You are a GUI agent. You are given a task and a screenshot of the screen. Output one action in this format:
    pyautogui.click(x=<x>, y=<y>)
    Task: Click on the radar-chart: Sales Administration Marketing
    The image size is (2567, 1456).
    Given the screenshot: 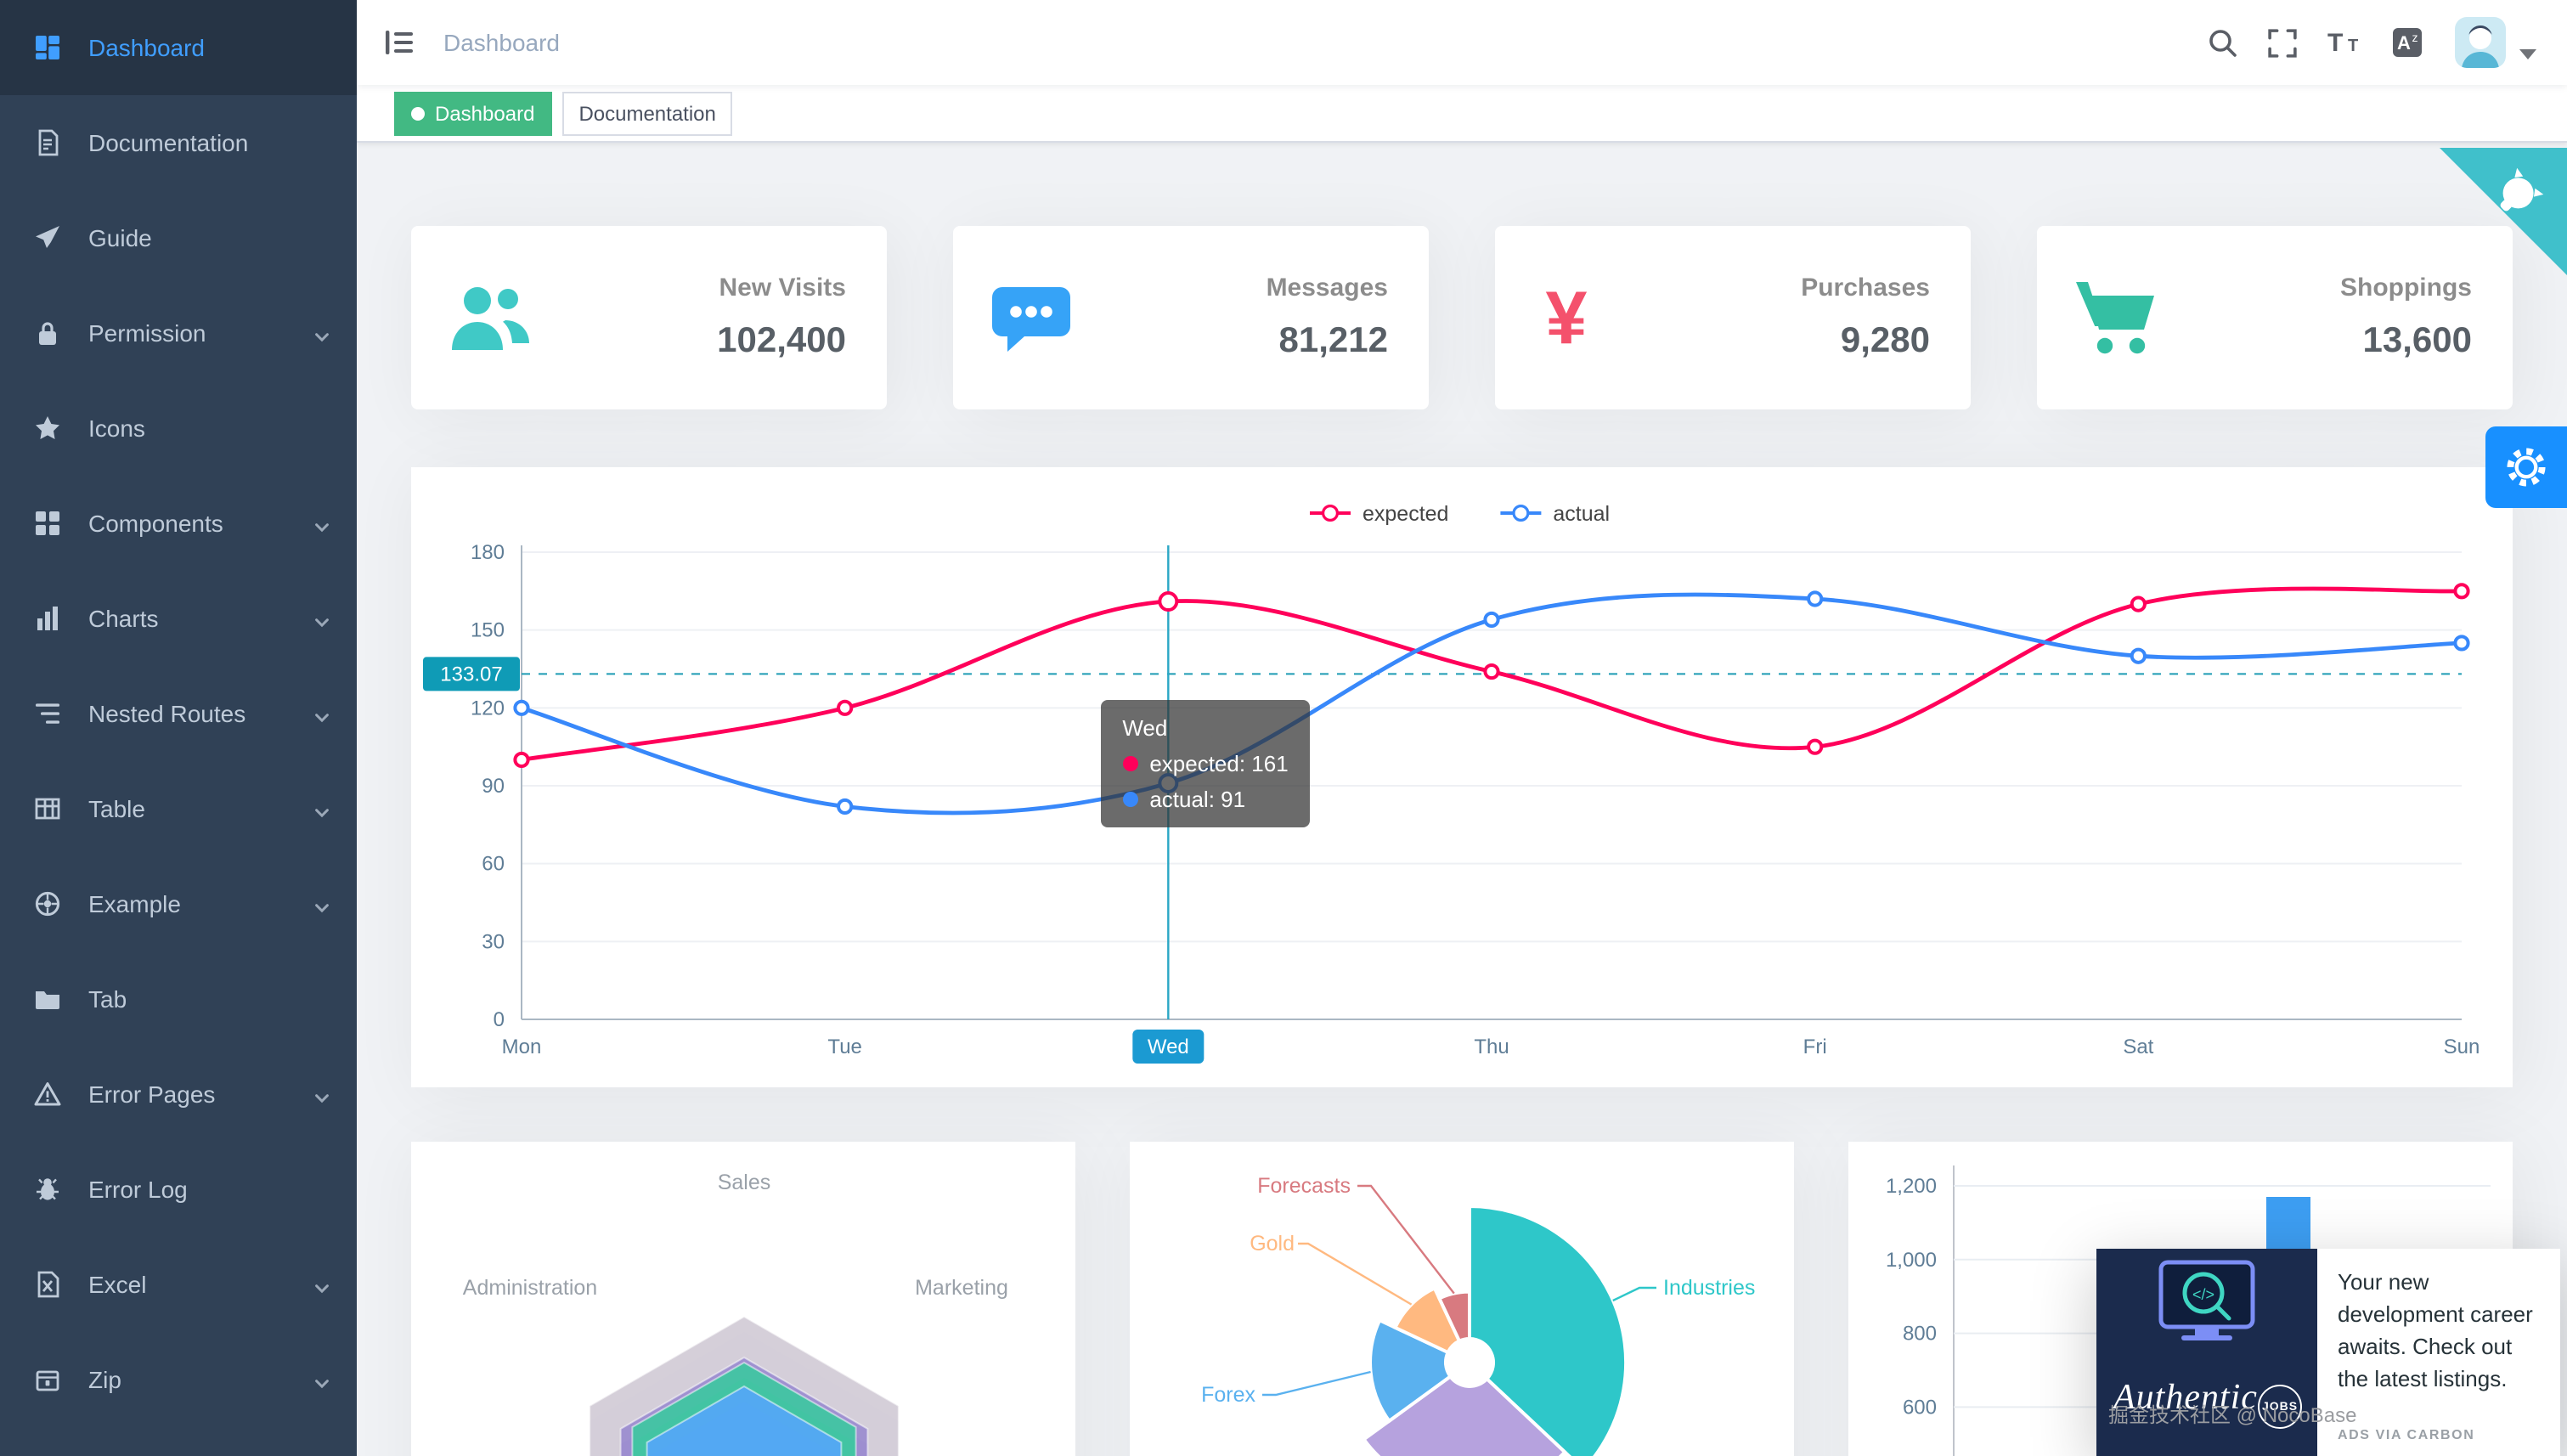 What is the action you would take?
    pyautogui.click(x=743, y=1299)
    